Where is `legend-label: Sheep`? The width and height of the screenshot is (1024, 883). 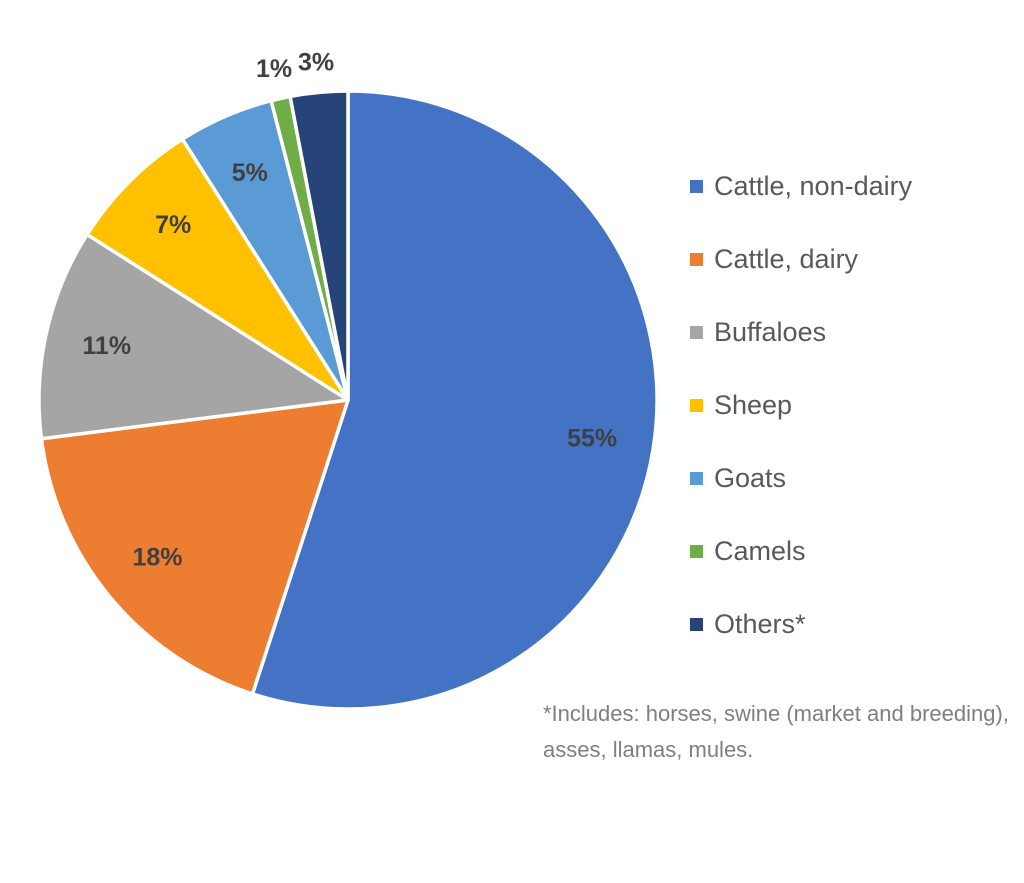
legend-label: Sheep is located at coordinates (753, 405).